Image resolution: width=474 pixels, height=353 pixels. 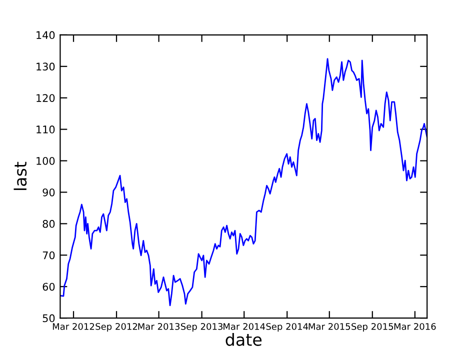 What do you see at coordinates (329, 326) in the screenshot?
I see `x-tick-label: Mar 2015` at bounding box center [329, 326].